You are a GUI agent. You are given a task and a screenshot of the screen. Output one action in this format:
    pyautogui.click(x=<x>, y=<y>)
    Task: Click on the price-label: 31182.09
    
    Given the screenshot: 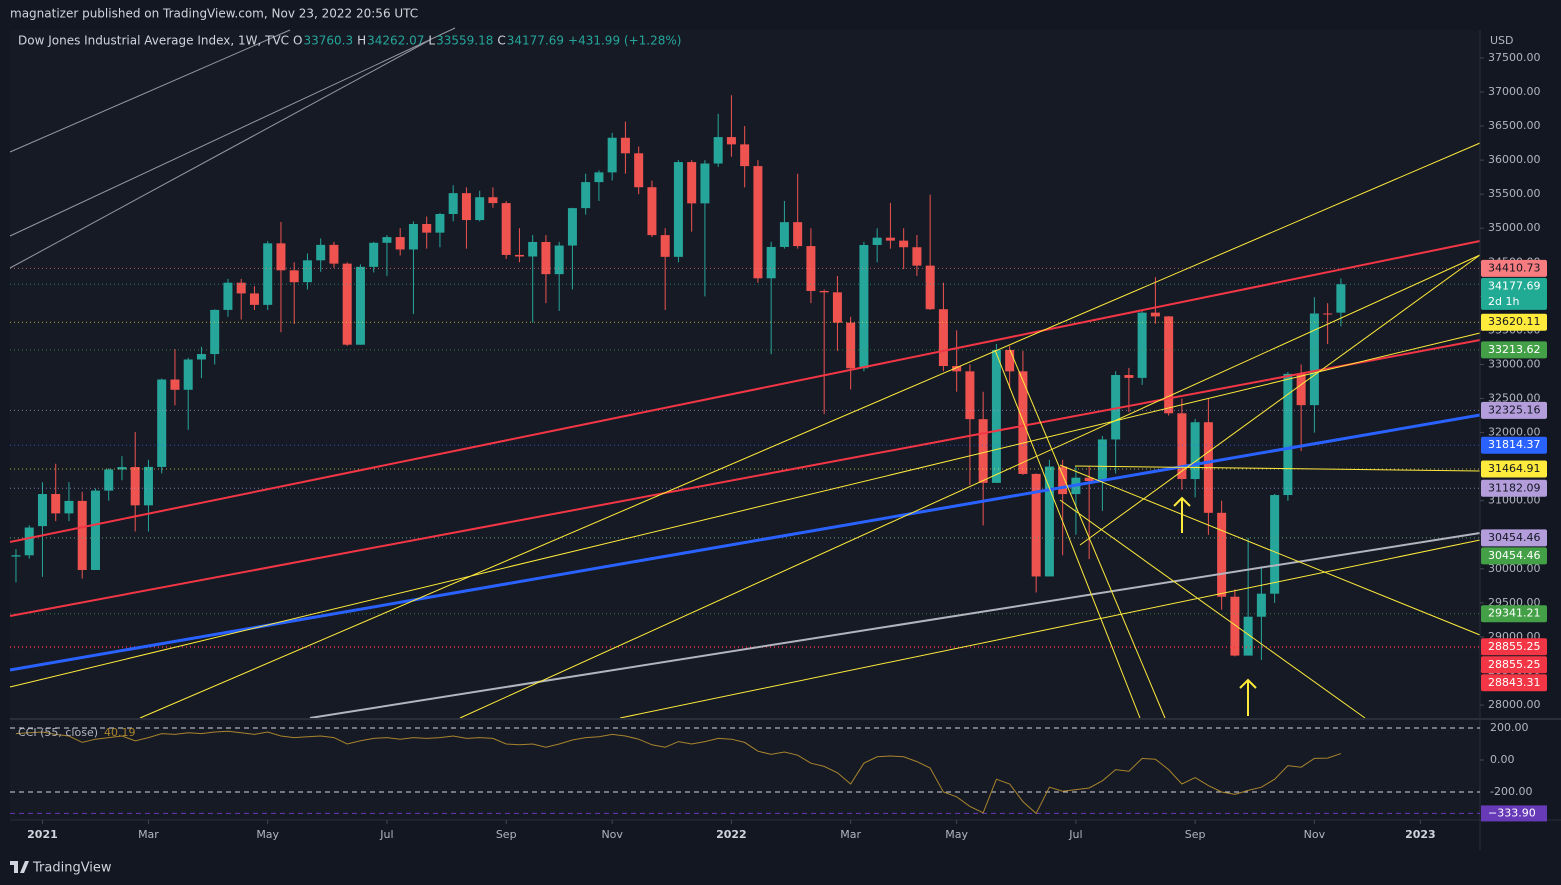 What is the action you would take?
    pyautogui.click(x=1514, y=487)
    